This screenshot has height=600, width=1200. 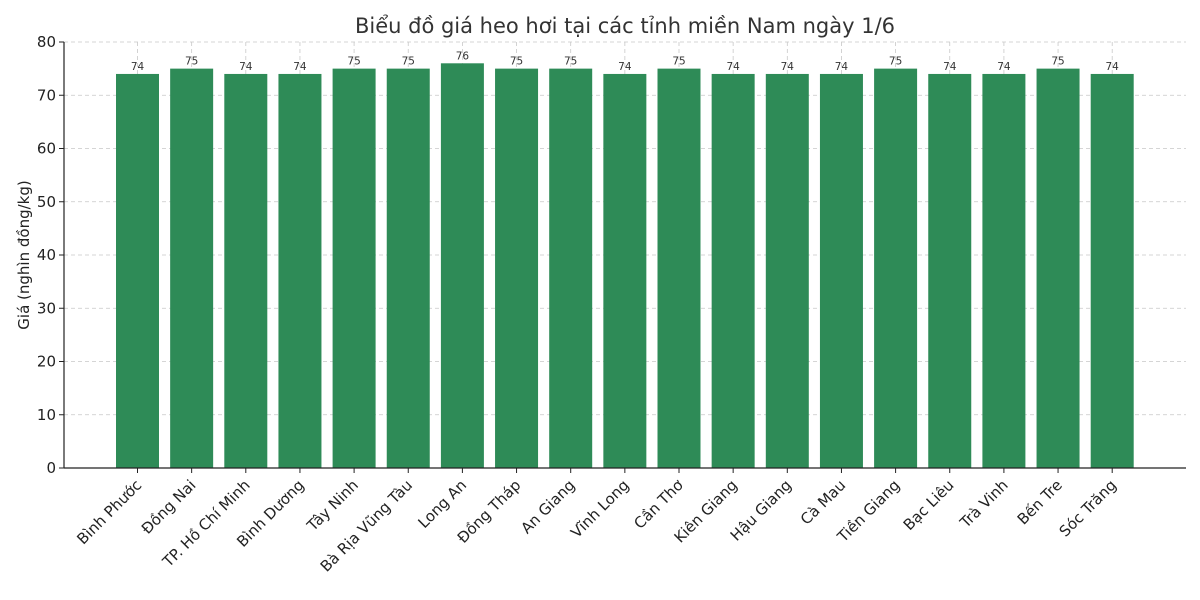 I want to click on bar-value-label: 76, so click(x=463, y=56).